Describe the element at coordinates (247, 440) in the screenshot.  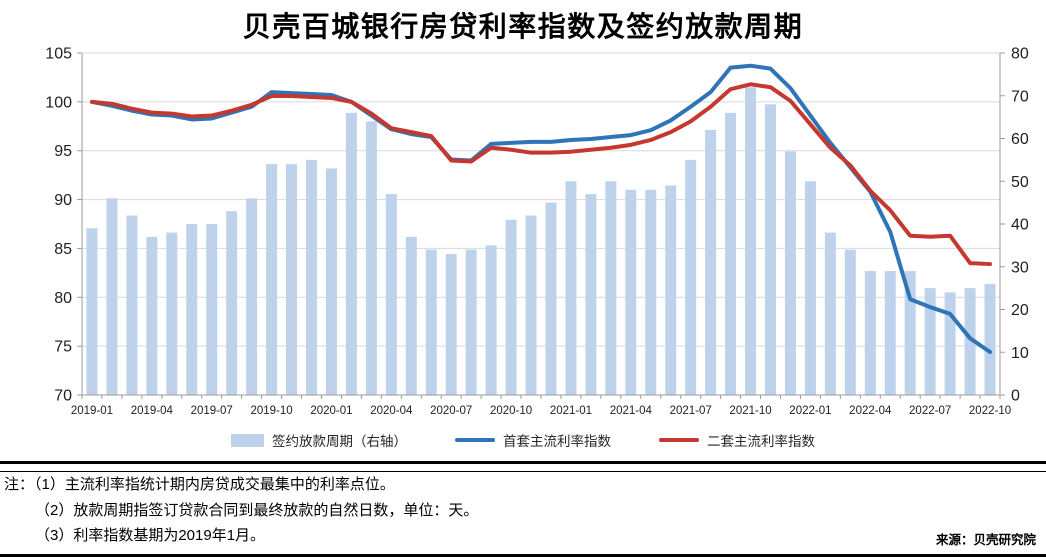
I see `bar-swatch-icon` at that location.